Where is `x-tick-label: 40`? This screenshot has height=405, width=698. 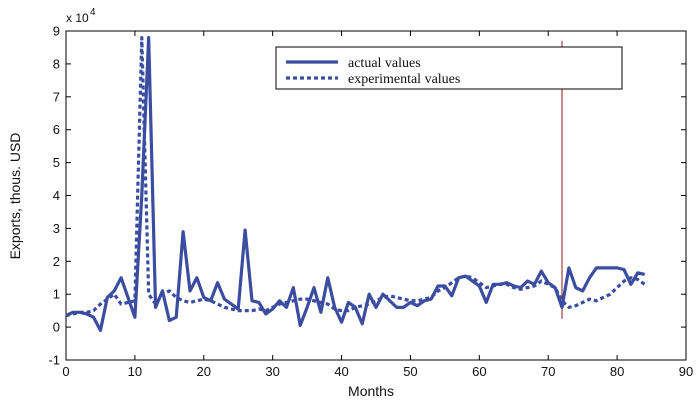
x-tick-label: 40 is located at coordinates (341, 371).